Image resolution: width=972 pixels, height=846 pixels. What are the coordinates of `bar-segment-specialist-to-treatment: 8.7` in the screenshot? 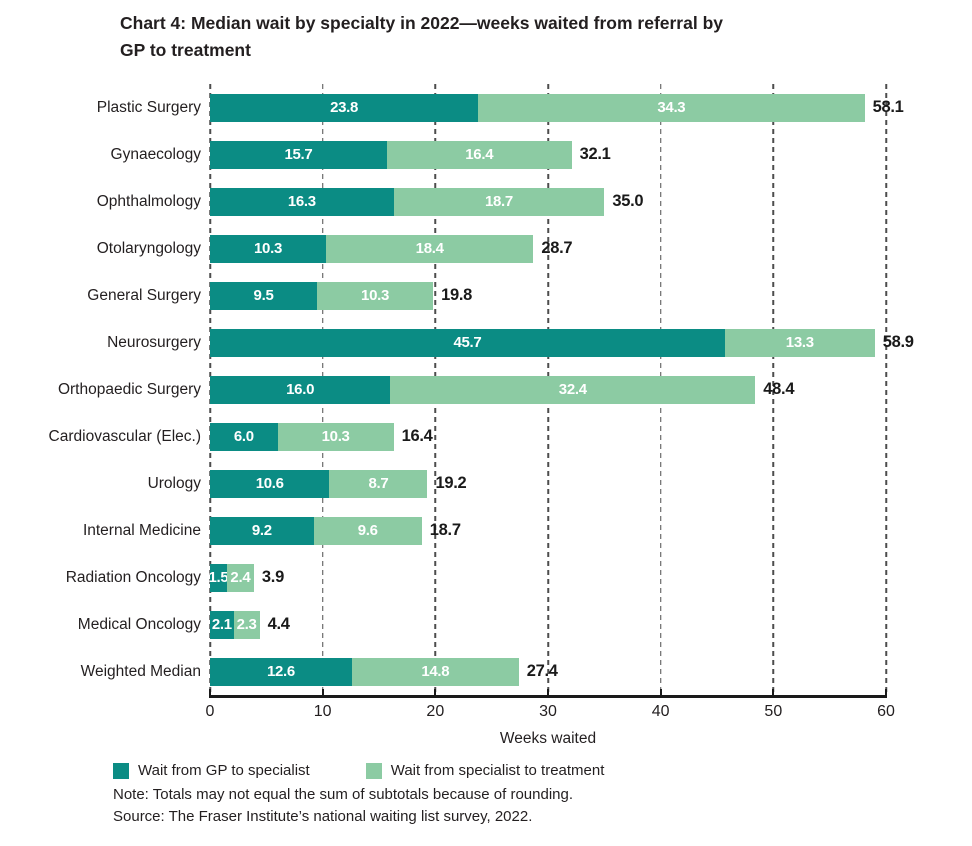 It's located at (378, 483).